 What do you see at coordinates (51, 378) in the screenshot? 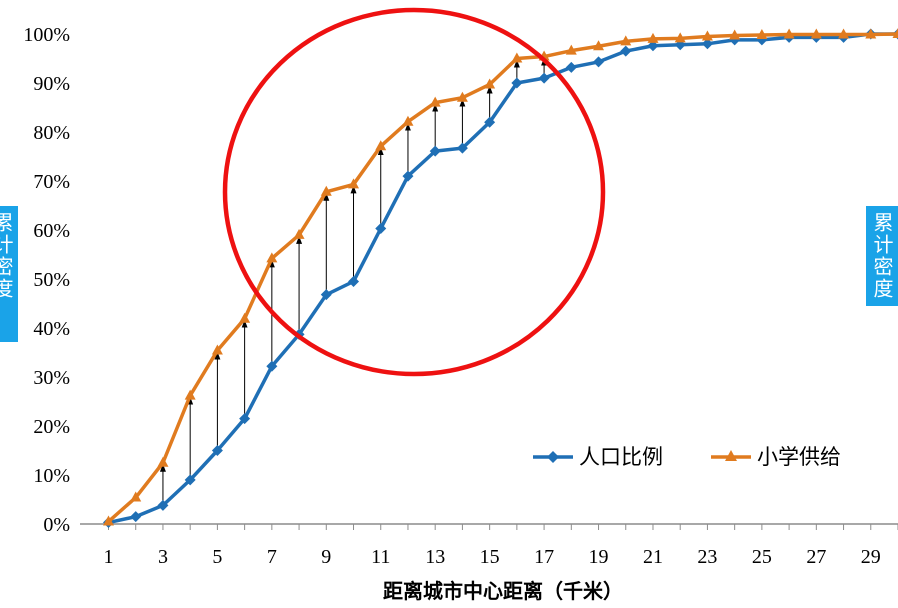
I see `y-tick-label: 30%` at bounding box center [51, 378].